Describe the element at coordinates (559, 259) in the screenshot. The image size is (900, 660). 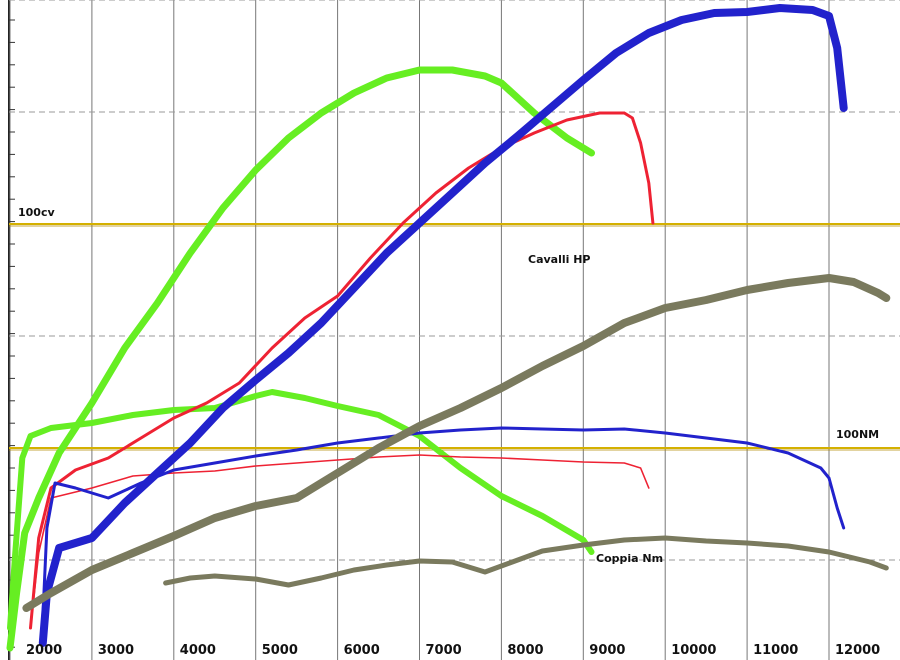
I see `annotation-cavalli-hp: Cavalli HP` at that location.